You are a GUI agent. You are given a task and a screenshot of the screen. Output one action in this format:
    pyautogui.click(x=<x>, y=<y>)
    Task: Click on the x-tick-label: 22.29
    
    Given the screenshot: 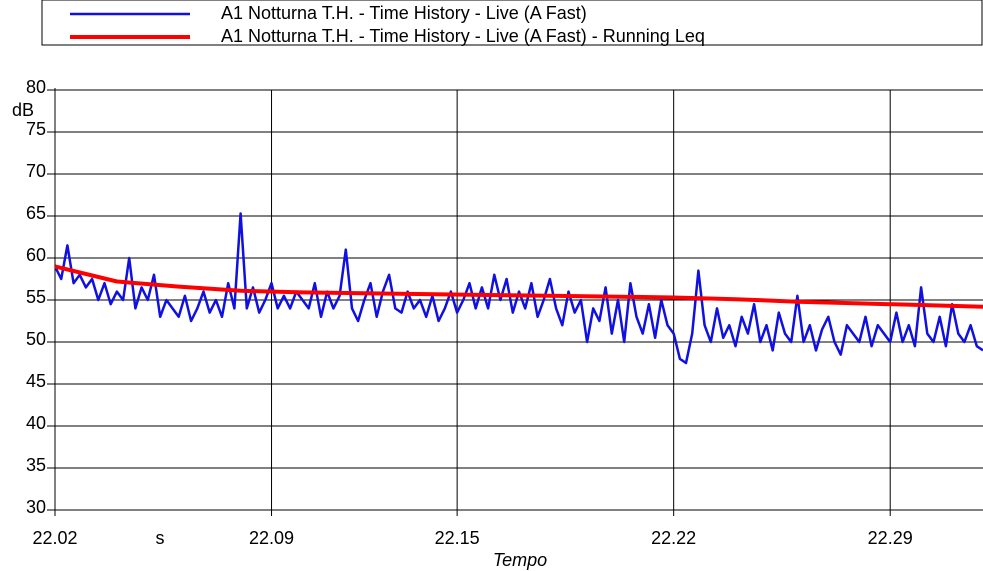 What is the action you would take?
    pyautogui.click(x=890, y=538)
    